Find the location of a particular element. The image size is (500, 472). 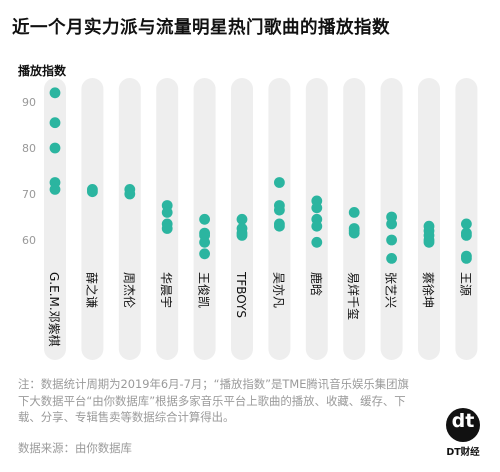

y-tick-label: 60 is located at coordinates (29, 240).